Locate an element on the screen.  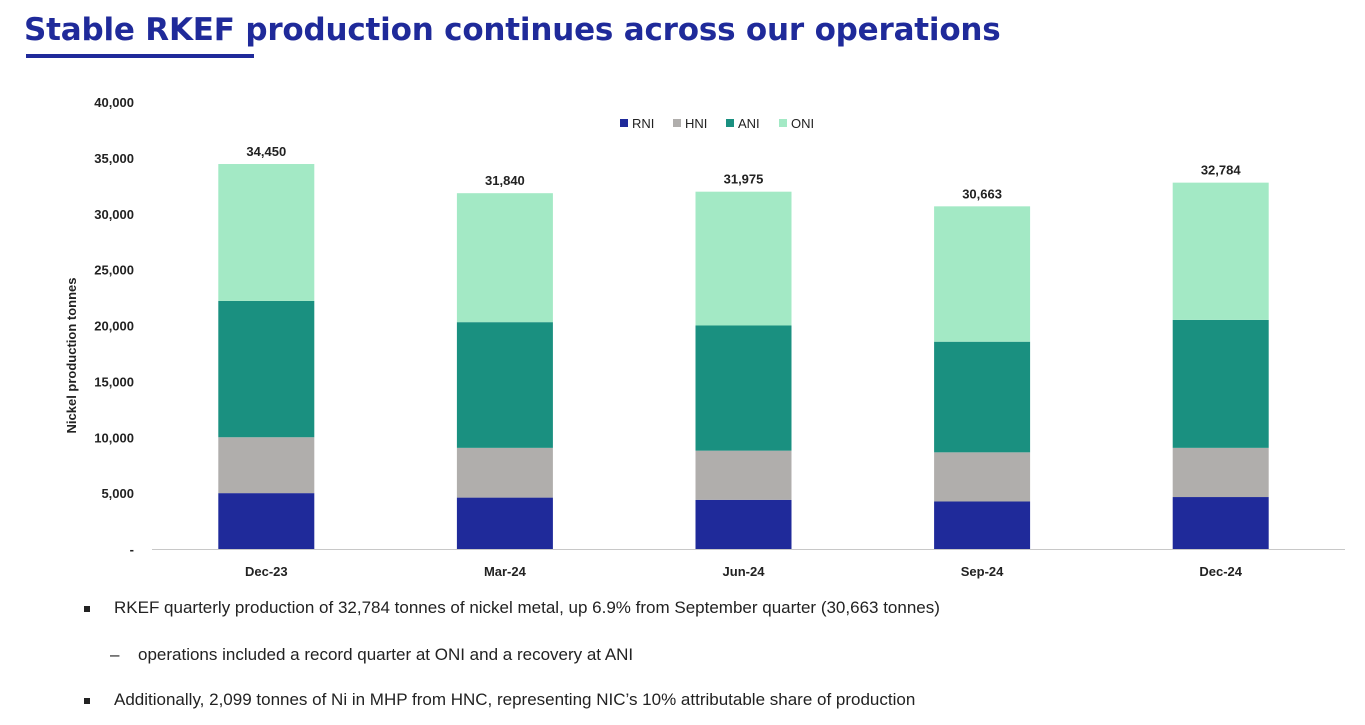
legend-label-oni: ONI is located at coordinates (802, 123).